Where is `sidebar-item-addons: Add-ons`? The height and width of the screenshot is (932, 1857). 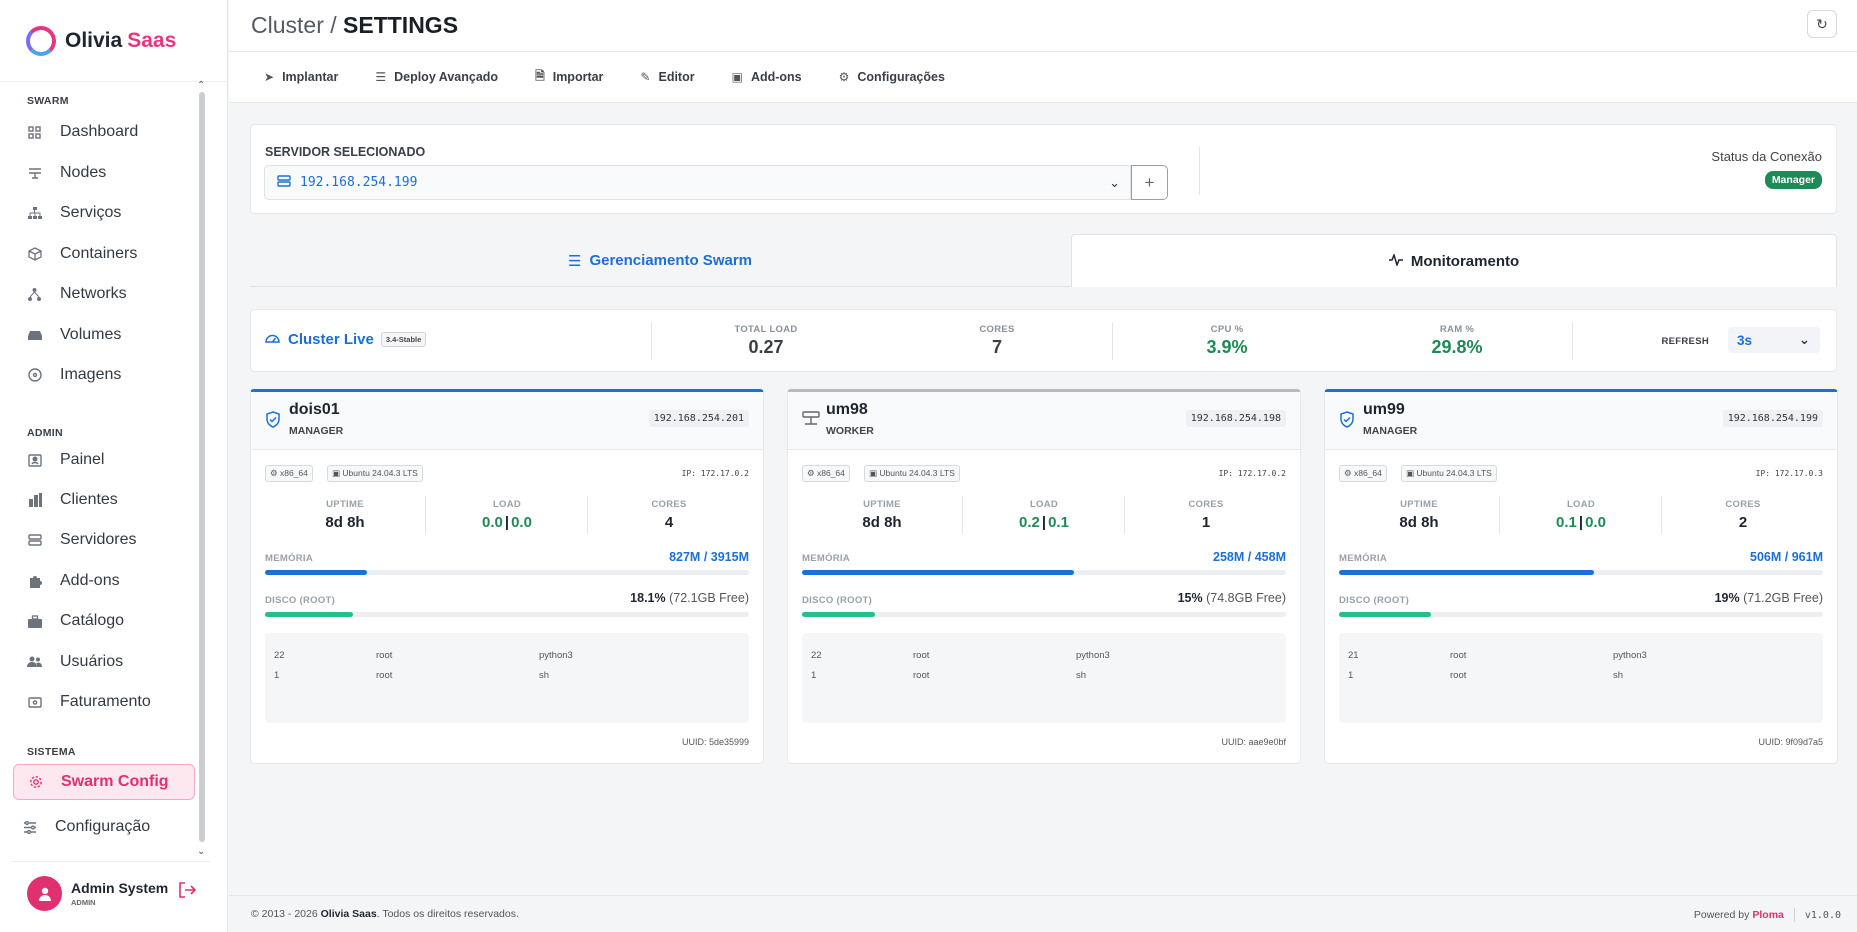 sidebar-item-addons: Add-ons is located at coordinates (73, 581).